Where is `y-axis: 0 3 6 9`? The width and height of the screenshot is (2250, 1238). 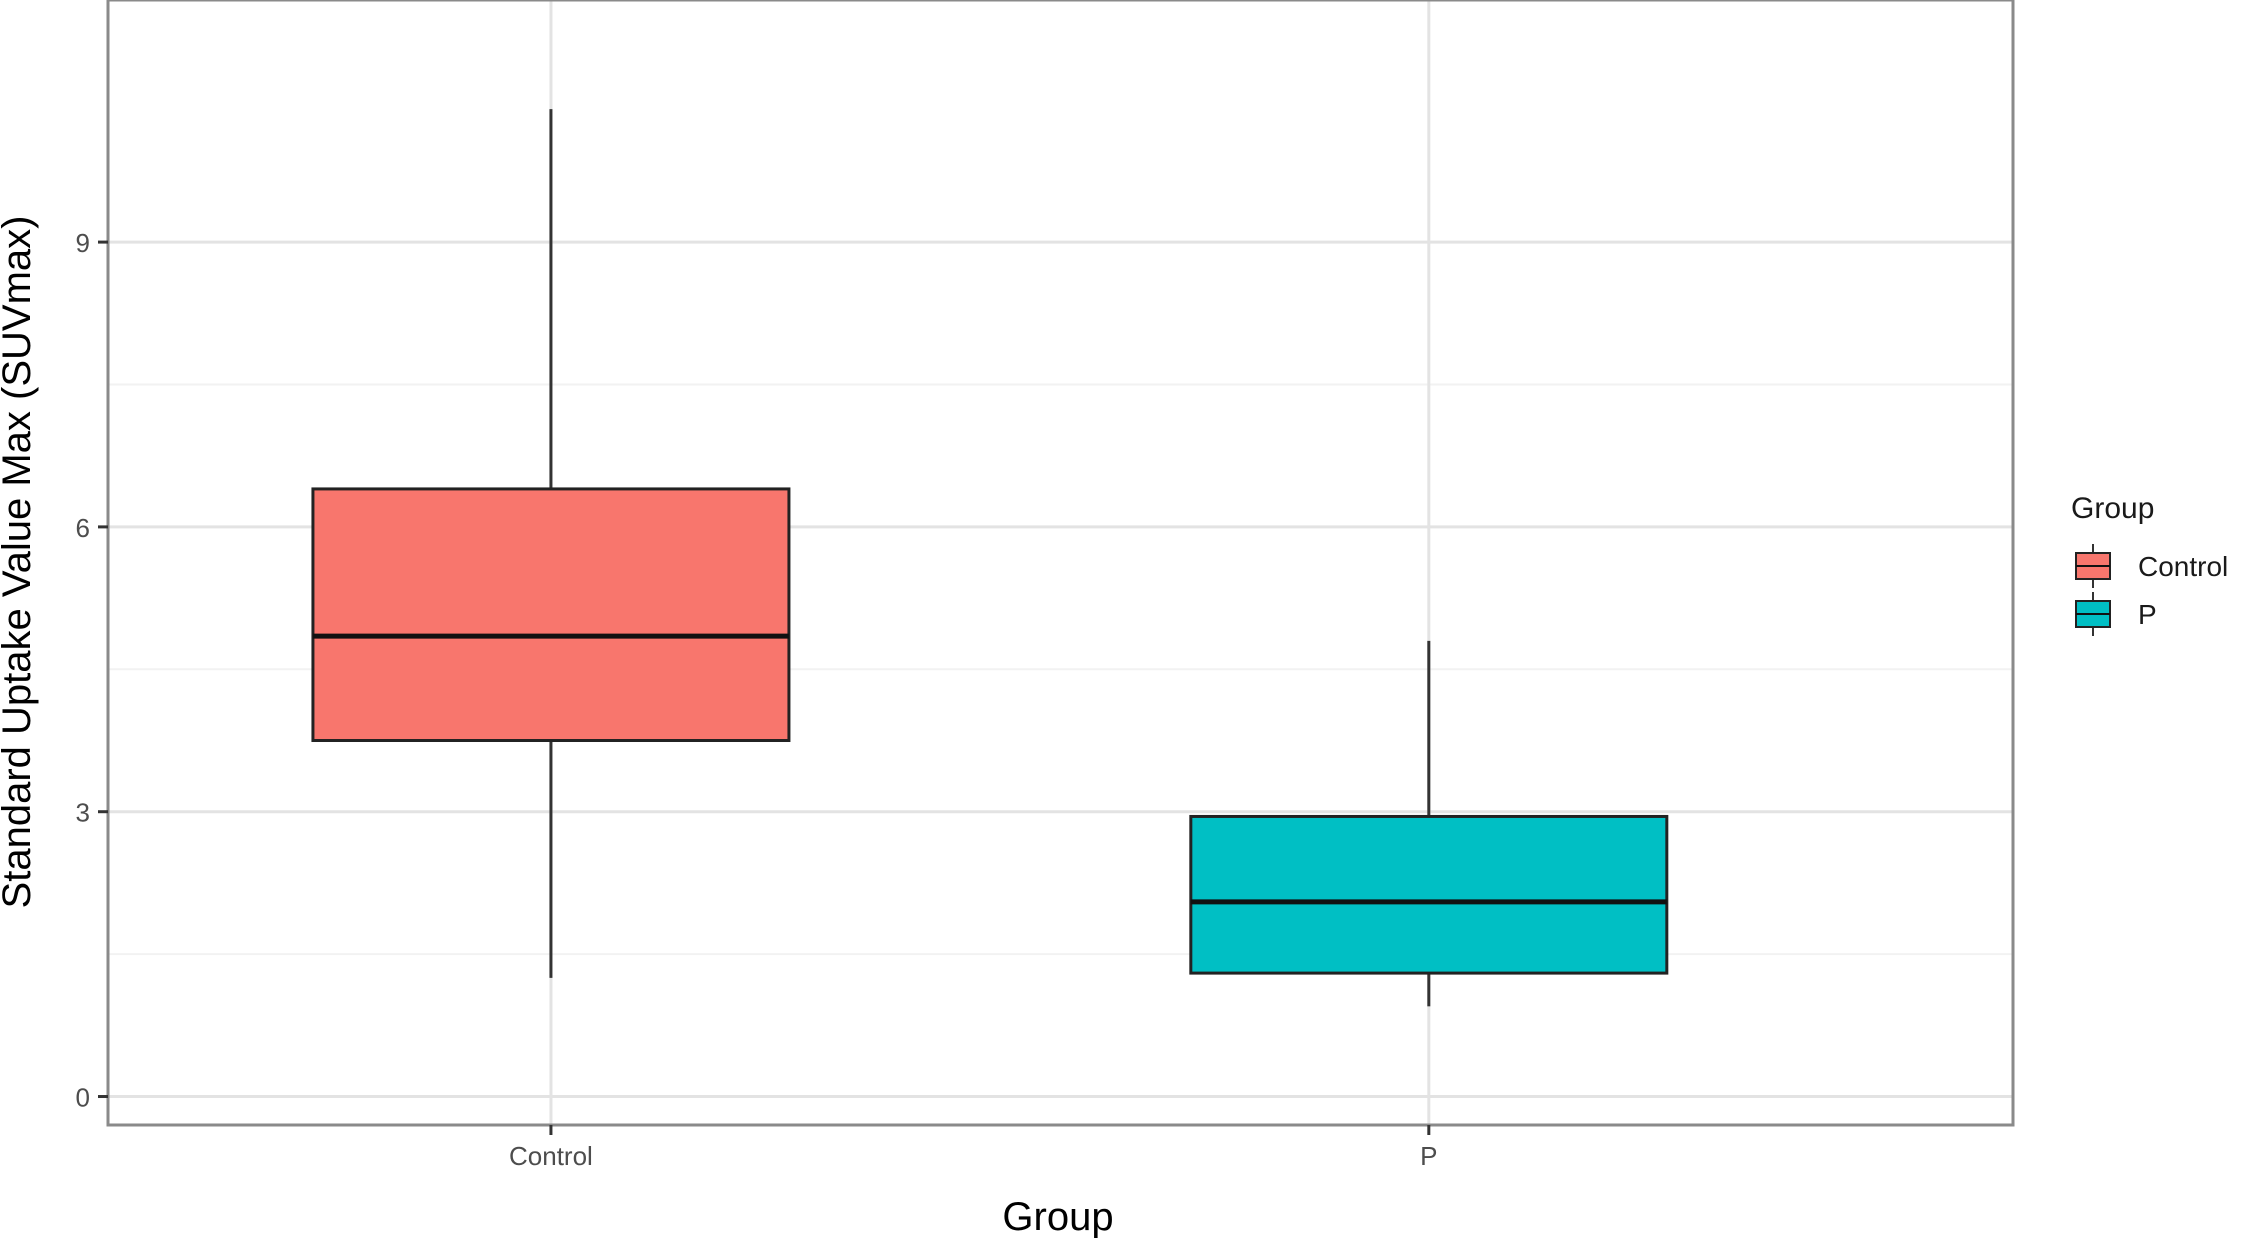
y-axis: 0 3 6 9 is located at coordinates (92, 670).